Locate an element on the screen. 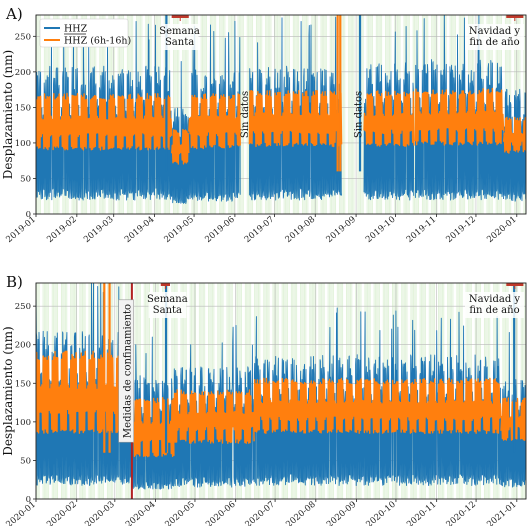 This screenshot has width=529, height=526. legend-box is located at coordinates (84, 33).